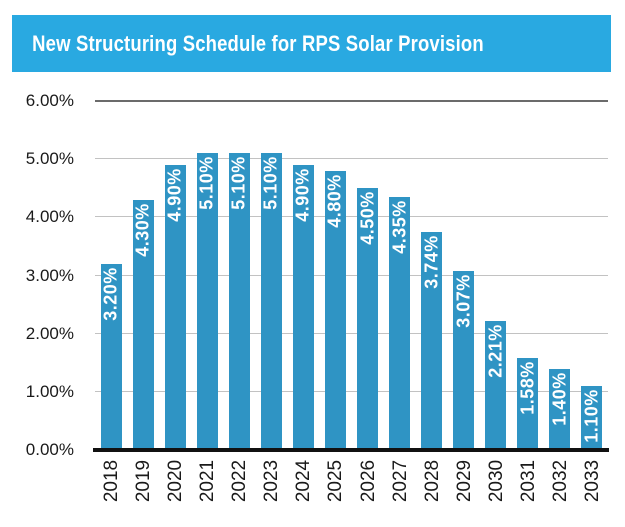 The width and height of the screenshot is (625, 527). I want to click on bar-2033, so click(592, 418).